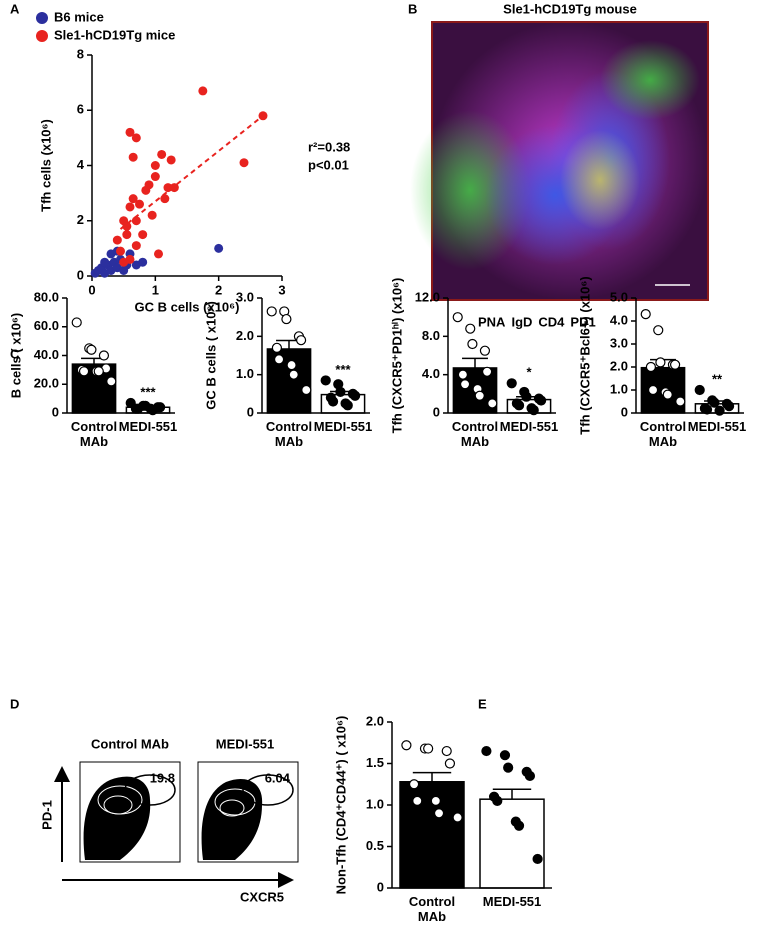  Describe the element at coordinates (431, 373) in the screenshot. I see `y-tick-label: 4.0` at that location.